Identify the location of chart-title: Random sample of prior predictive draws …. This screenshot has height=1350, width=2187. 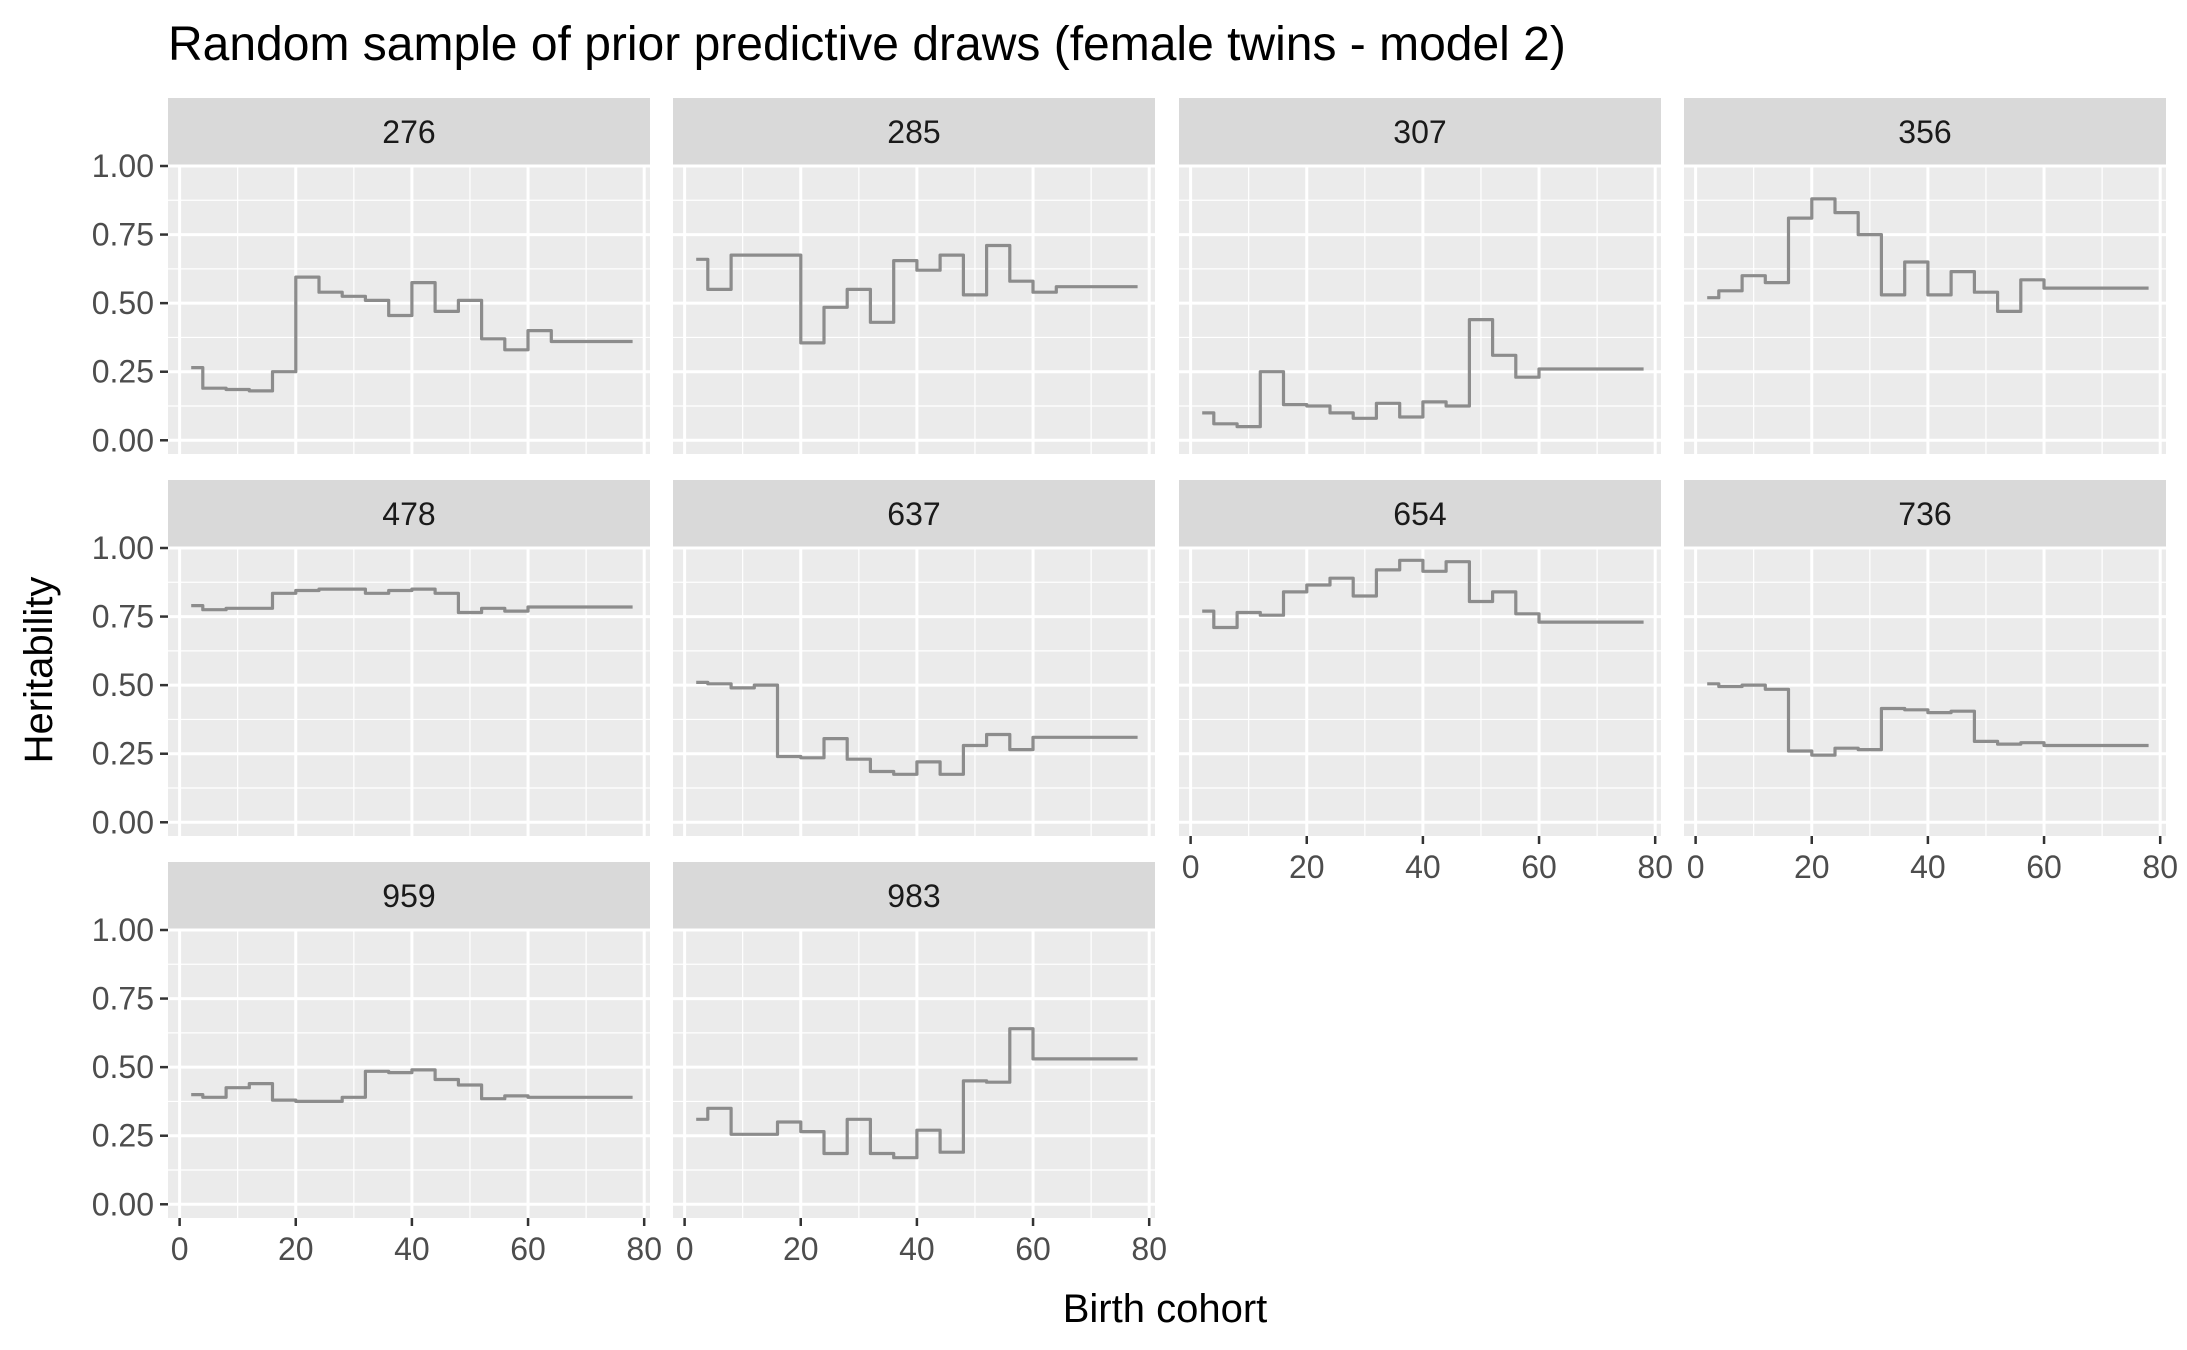
(867, 44).